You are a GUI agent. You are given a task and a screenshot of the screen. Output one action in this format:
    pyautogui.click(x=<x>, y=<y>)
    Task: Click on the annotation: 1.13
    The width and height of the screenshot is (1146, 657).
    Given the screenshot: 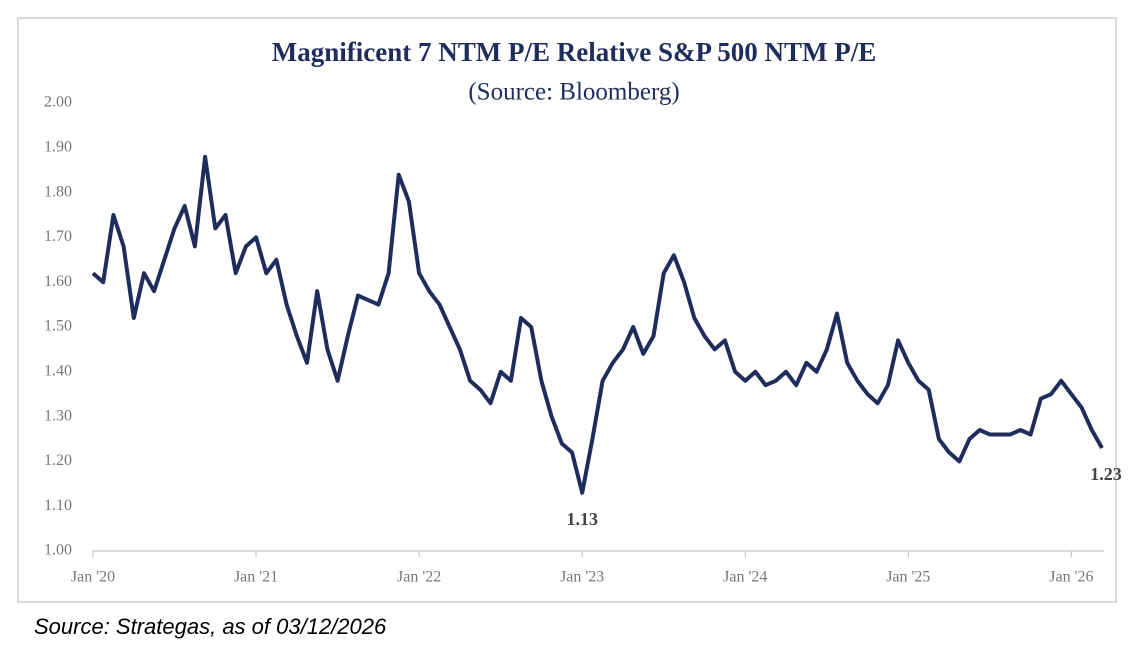 What is the action you would take?
    pyautogui.click(x=582, y=519)
    